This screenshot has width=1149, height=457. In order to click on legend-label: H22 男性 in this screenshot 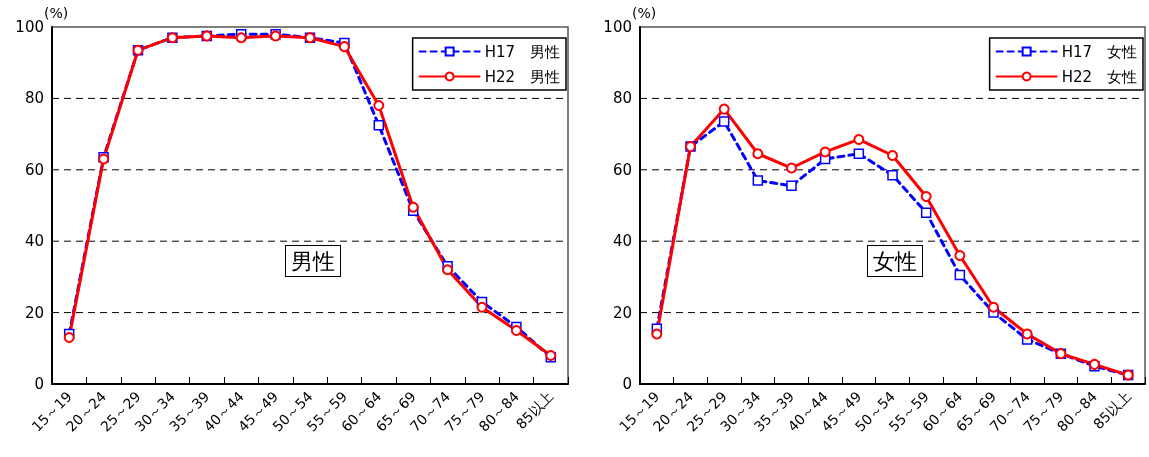, I will do `click(522, 76)`.